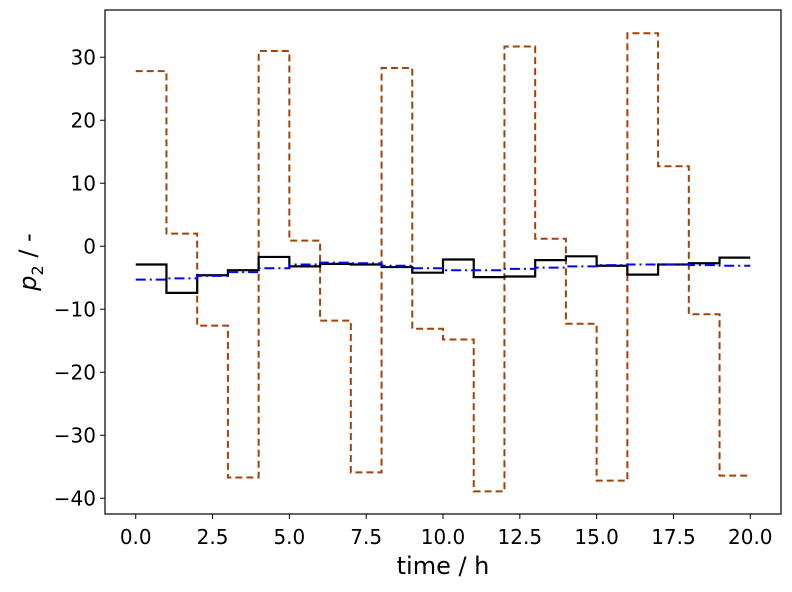 The height and width of the screenshot is (592, 792). Describe the element at coordinates (83, 57) in the screenshot. I see `y-tick-label: 30` at that location.